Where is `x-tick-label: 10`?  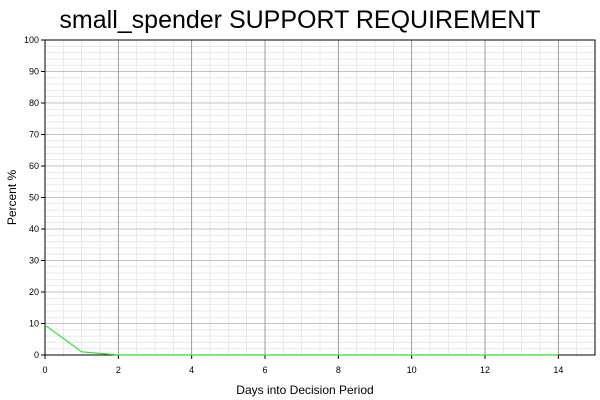
x-tick-label: 10 is located at coordinates (412, 370).